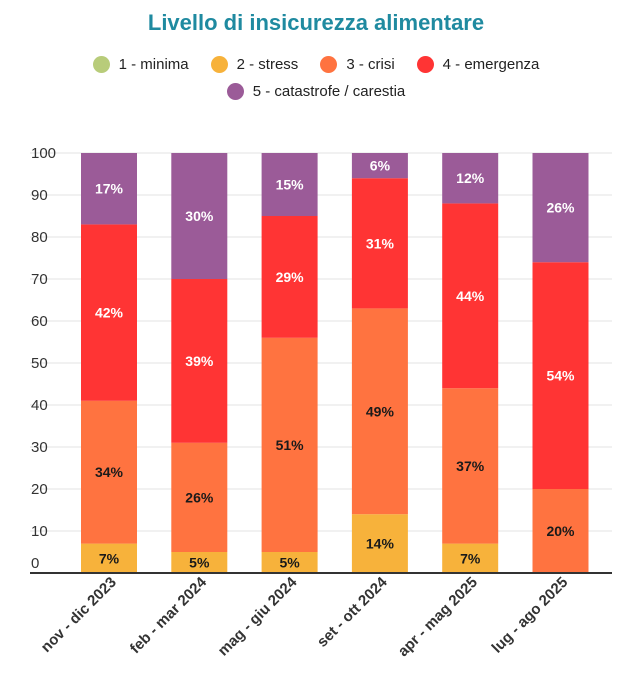  I want to click on data-label: 31%, so click(380, 243).